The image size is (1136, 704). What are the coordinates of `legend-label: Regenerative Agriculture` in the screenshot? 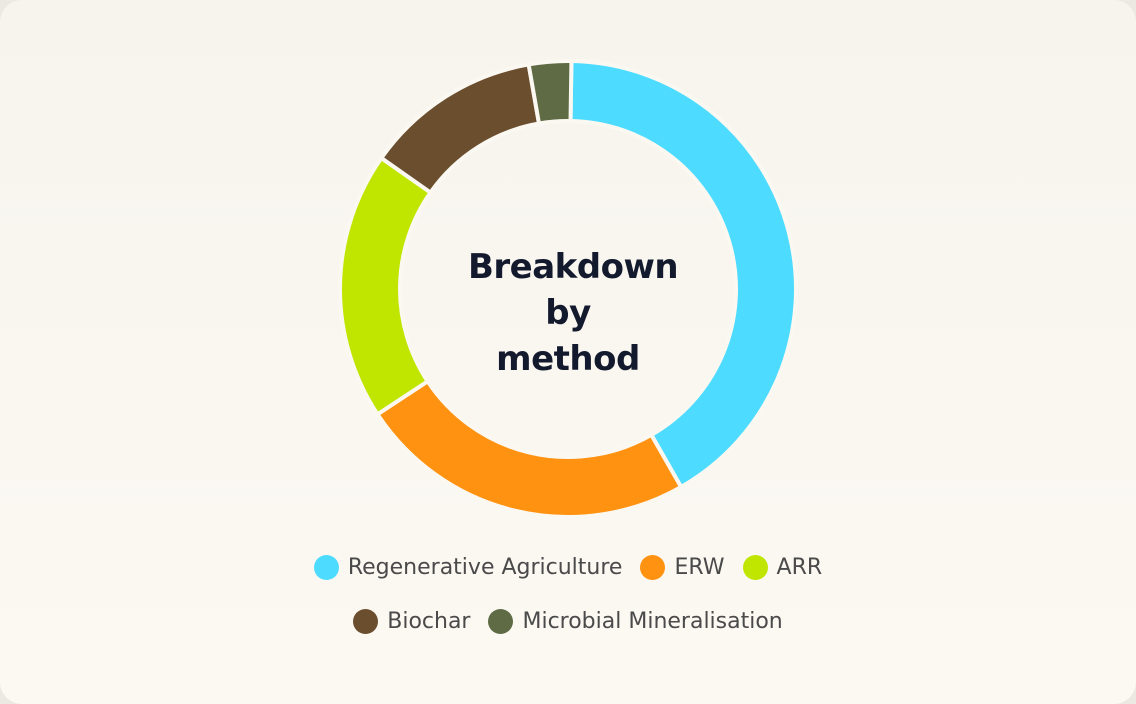 It's located at (485, 567).